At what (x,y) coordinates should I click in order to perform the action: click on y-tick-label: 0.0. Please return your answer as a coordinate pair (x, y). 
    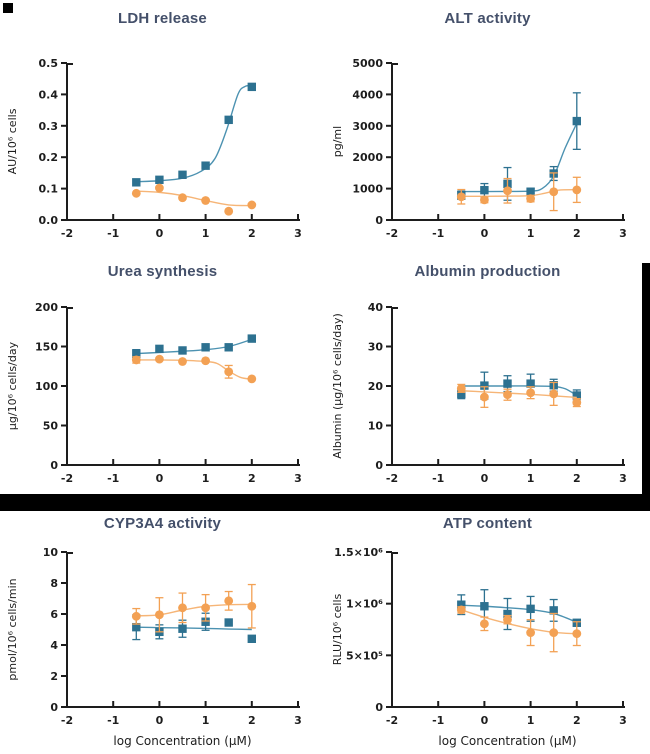
    Looking at the image, I should click on (49, 220).